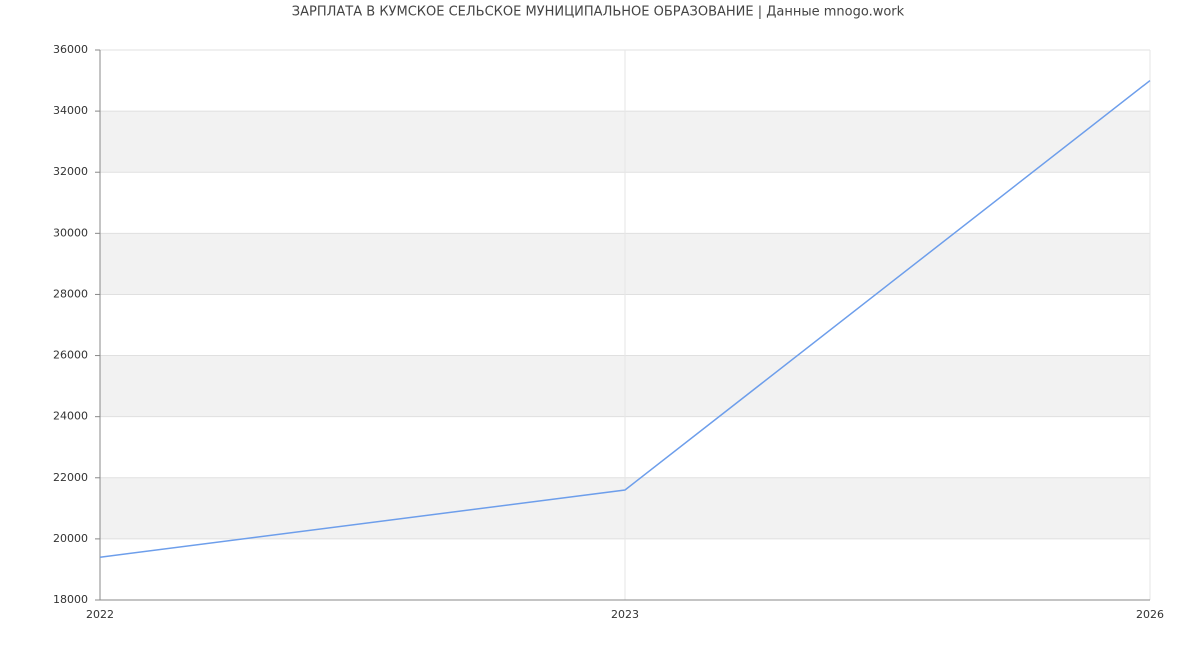  What do you see at coordinates (1150, 614) in the screenshot?
I see `x-tick-label: 2026` at bounding box center [1150, 614].